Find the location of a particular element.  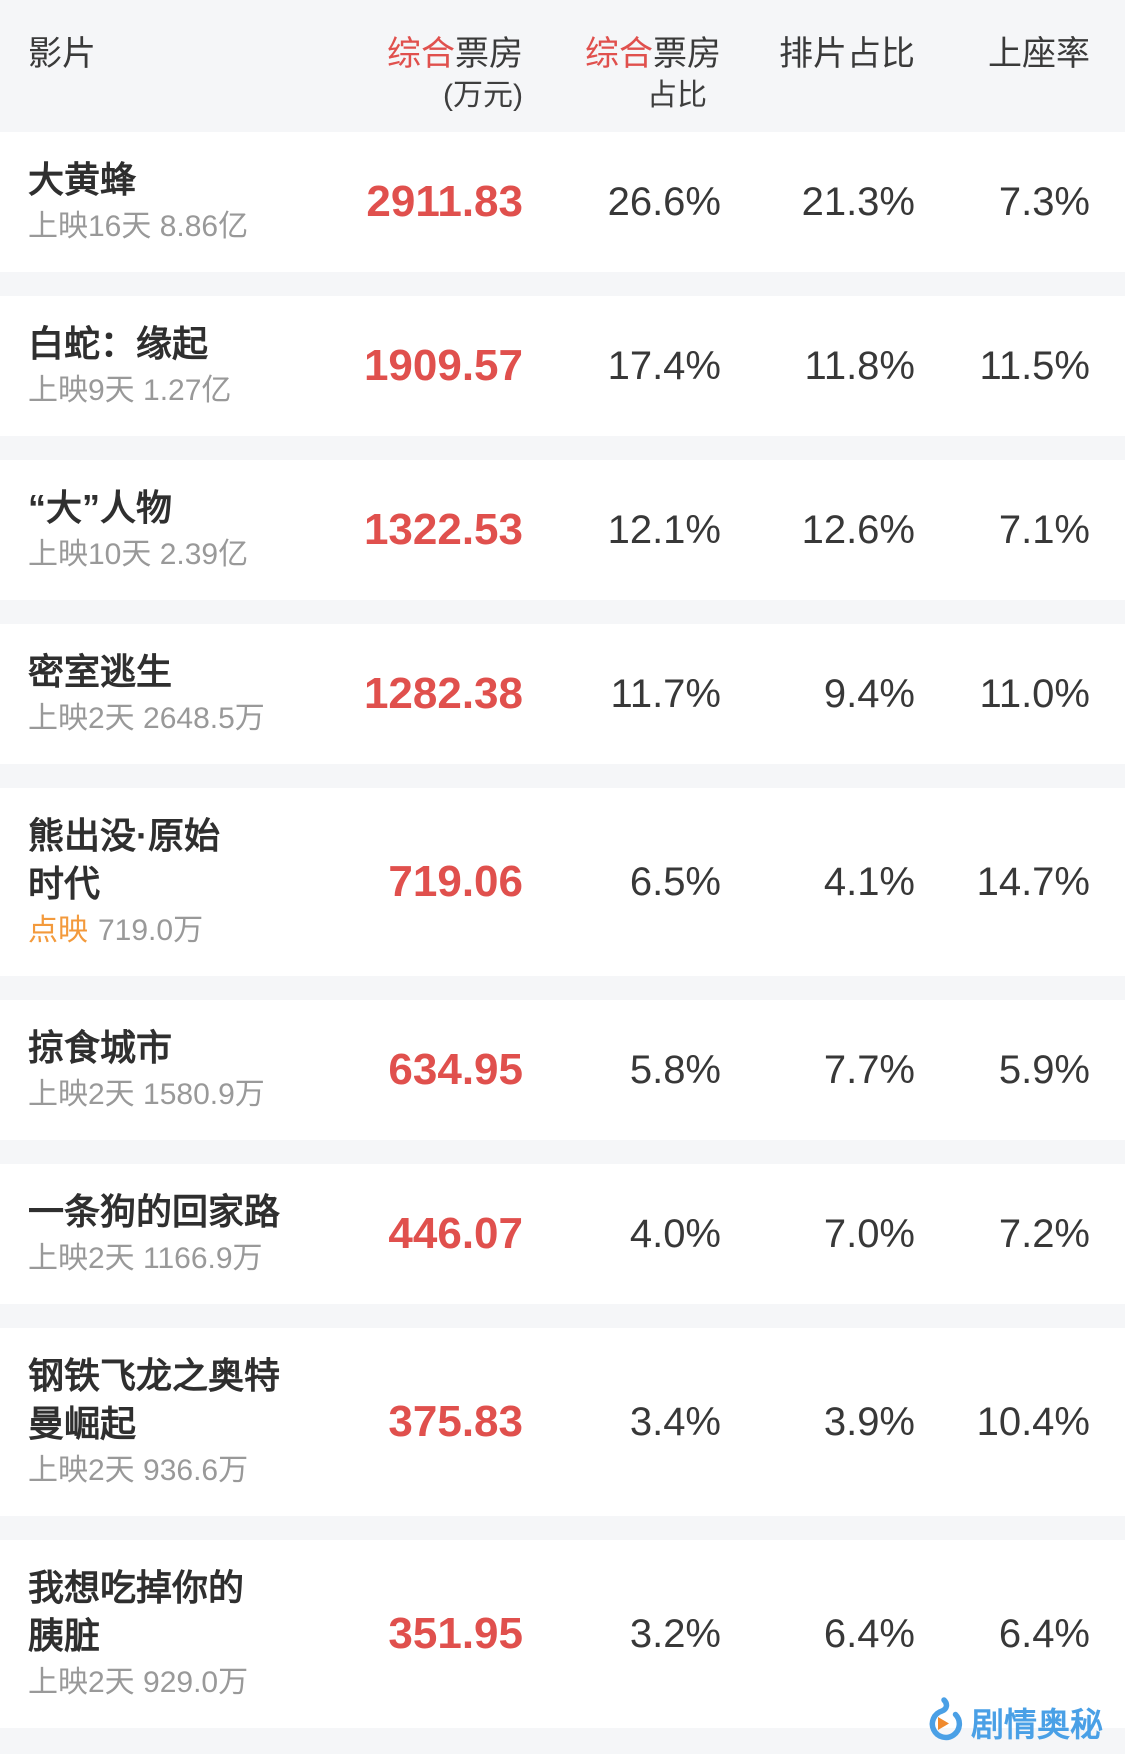

film-cell: 一条狗的回家路 上映2天 1166.9万 is located at coordinates (178, 1234).